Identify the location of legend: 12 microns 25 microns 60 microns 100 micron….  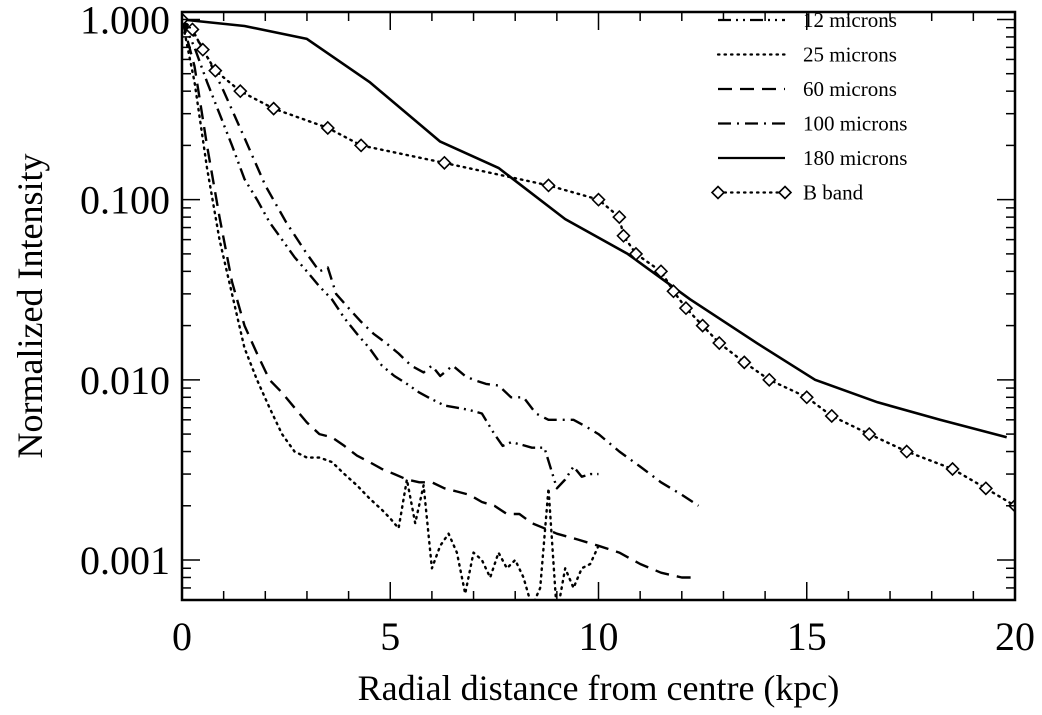
(808, 106).